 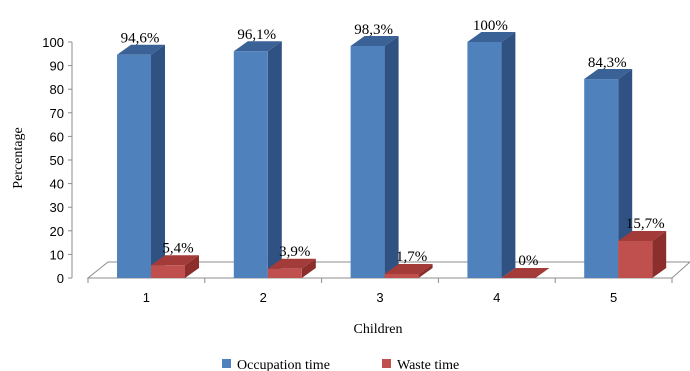 What do you see at coordinates (141, 49) in the screenshot?
I see `bar-occupation-time-1-top` at bounding box center [141, 49].